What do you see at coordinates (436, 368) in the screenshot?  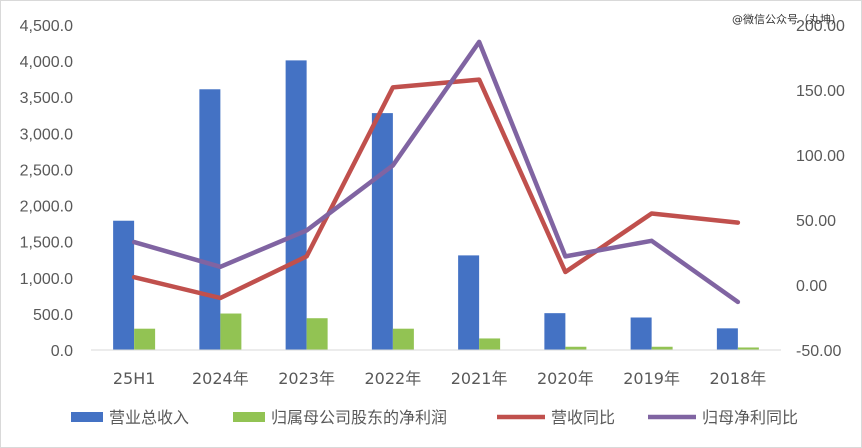 I see `x-axis: 25H1 2024年 2023年 2022年 2021年 2020年 2019年 2018年` at bounding box center [436, 368].